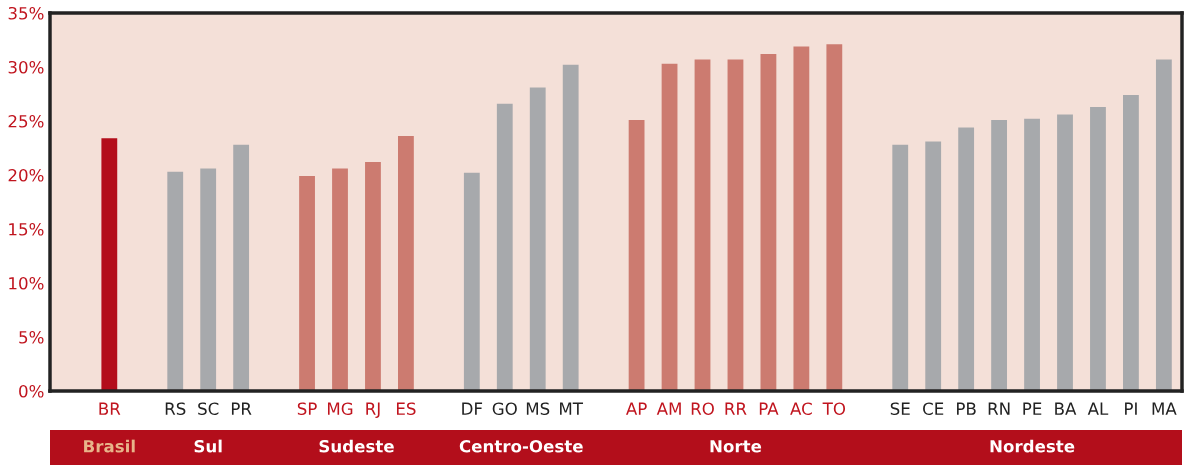 The width and height of the screenshot is (1184, 465). I want to click on x-tick-label: PA, so click(769, 408).